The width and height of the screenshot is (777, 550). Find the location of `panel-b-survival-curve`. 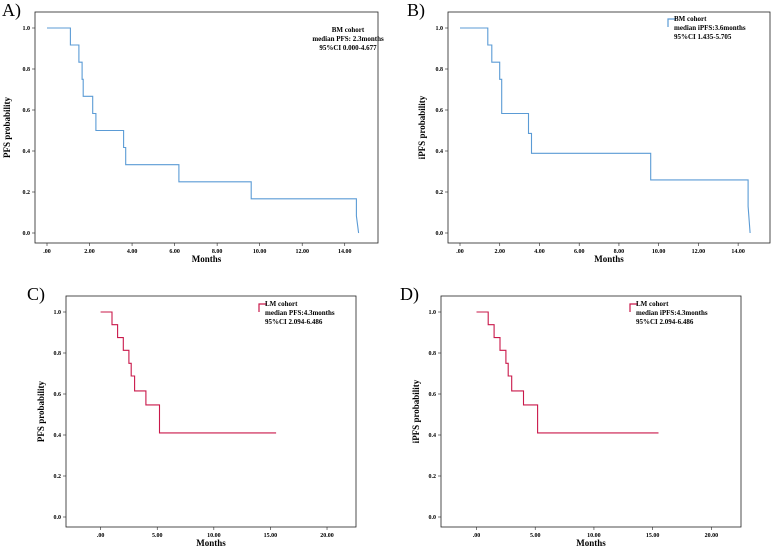

panel-b-survival-curve is located at coordinates (605, 130).